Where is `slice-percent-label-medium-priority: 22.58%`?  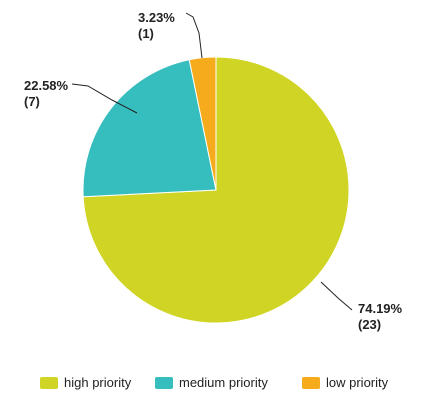 slice-percent-label-medium-priority: 22.58% is located at coordinates (46, 85).